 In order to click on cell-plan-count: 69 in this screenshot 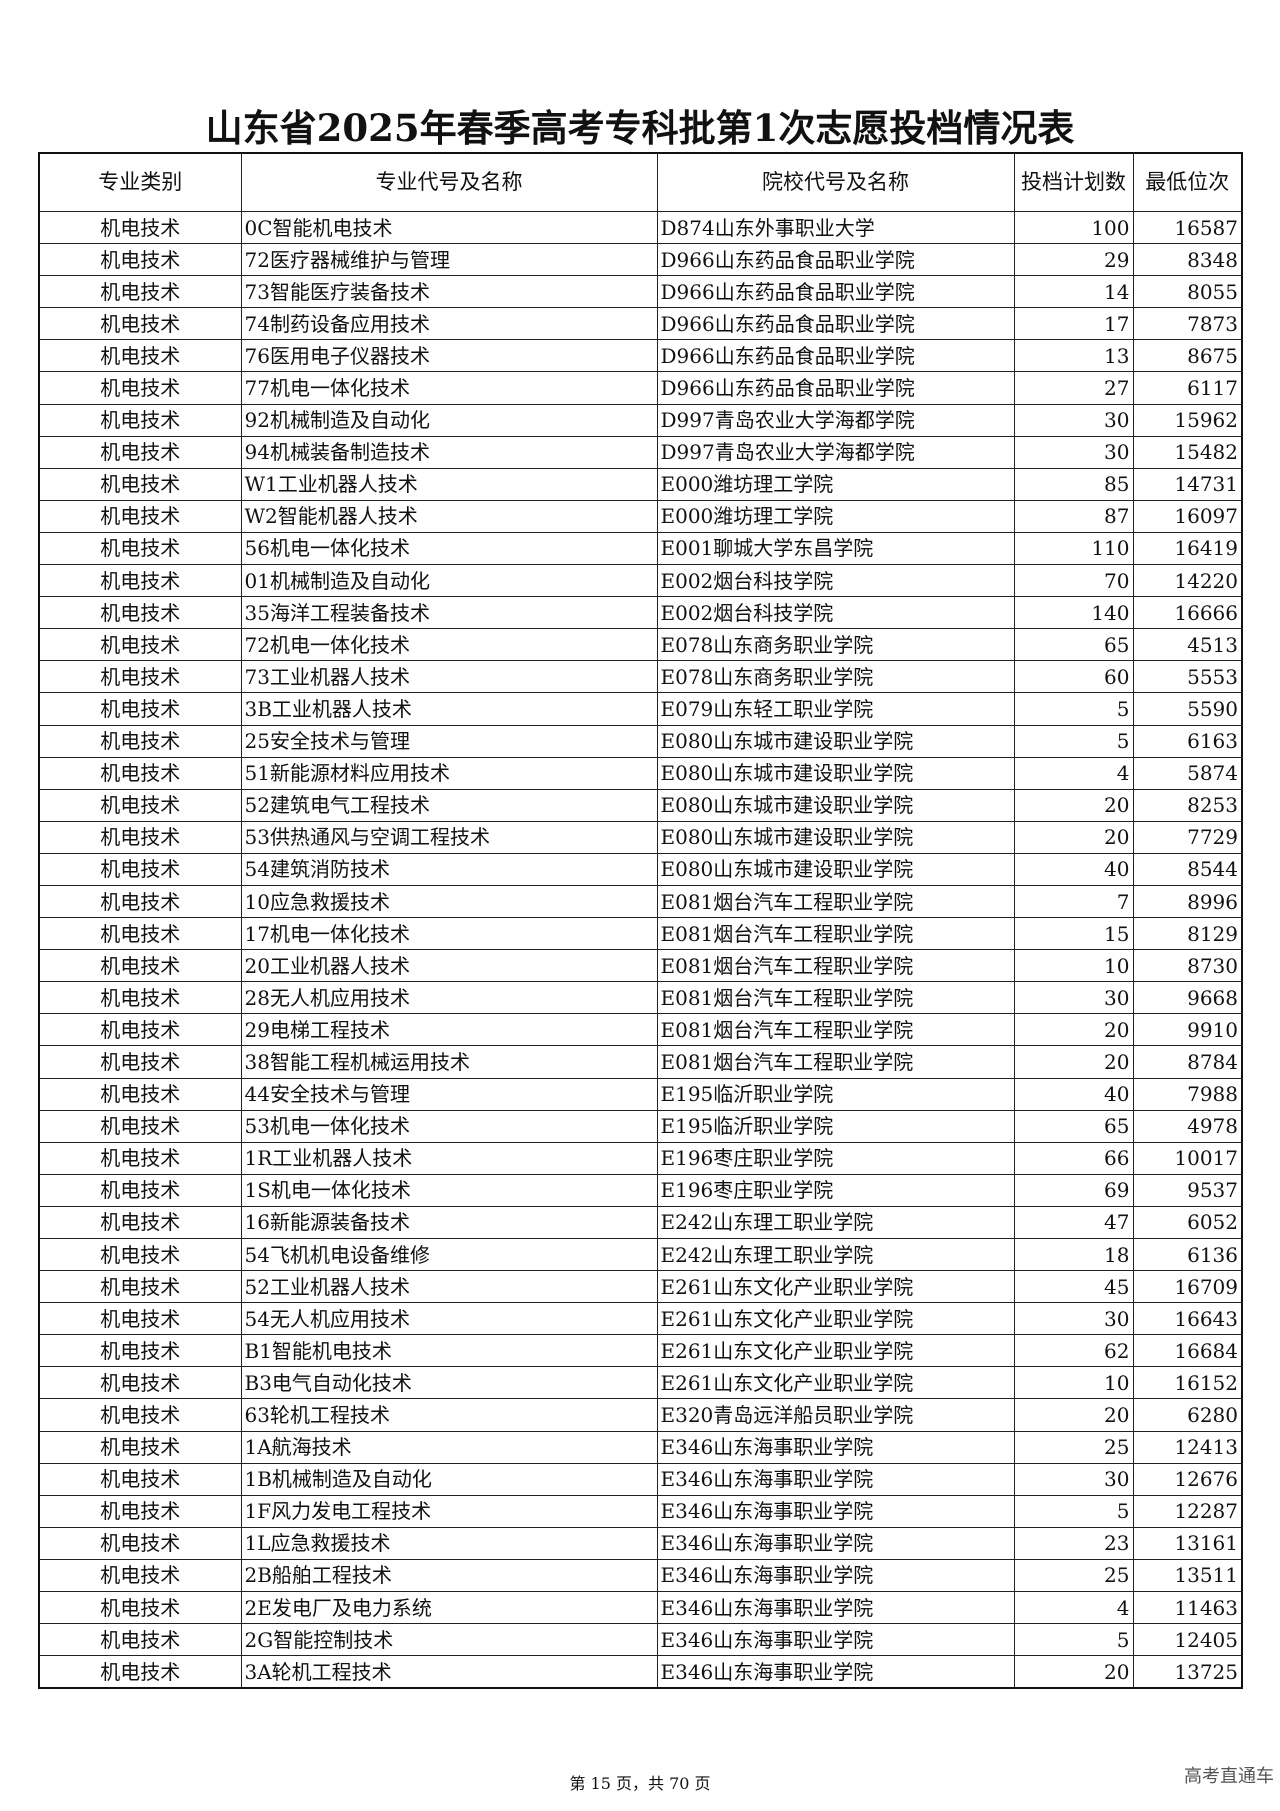, I will do `click(1073, 1190)`.